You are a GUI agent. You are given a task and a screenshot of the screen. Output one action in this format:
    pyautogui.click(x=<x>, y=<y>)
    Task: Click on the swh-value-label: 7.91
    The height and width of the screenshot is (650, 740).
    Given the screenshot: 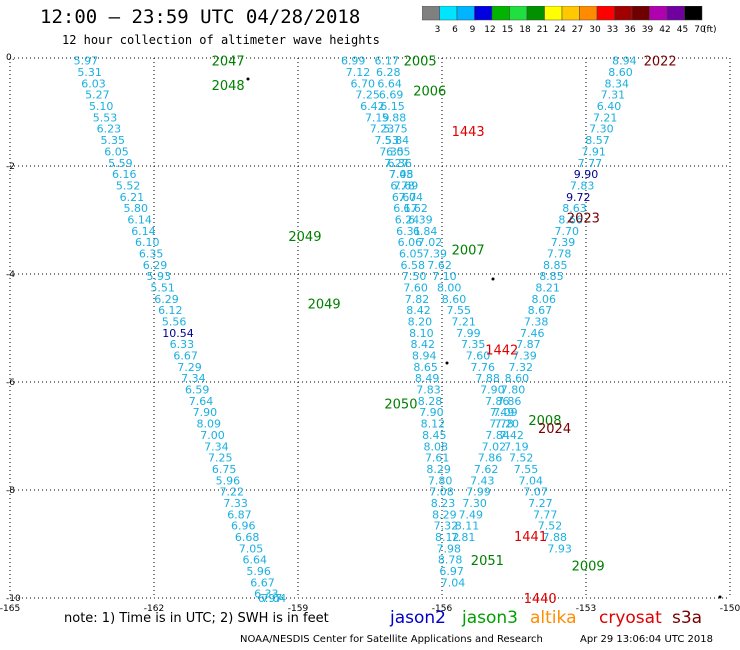 What is the action you would take?
    pyautogui.click(x=593, y=151)
    